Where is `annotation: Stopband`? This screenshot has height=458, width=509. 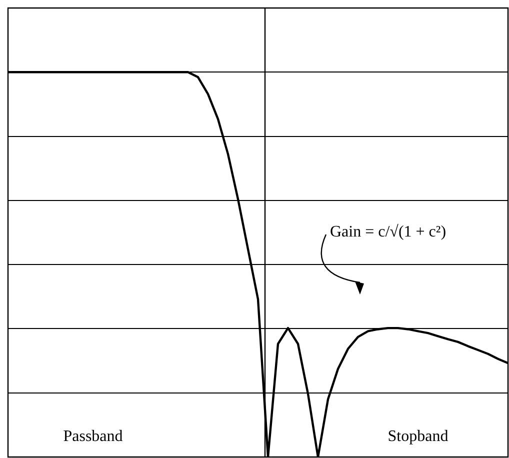
annotation: Stopband is located at coordinates (418, 436).